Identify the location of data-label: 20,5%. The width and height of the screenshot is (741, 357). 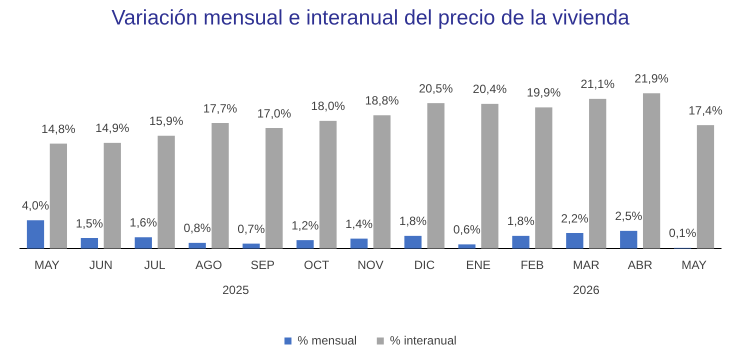
(436, 88).